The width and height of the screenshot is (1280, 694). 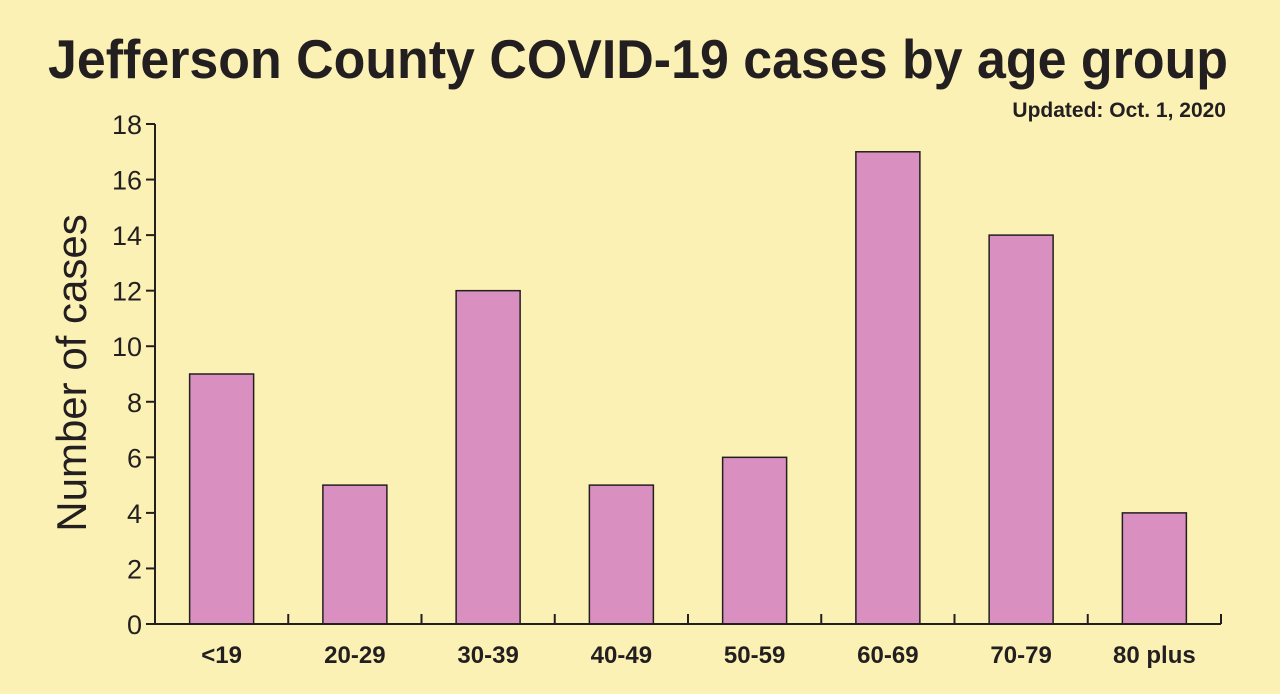 What do you see at coordinates (1154, 655) in the screenshot?
I see `x-tick-label: 80 plus` at bounding box center [1154, 655].